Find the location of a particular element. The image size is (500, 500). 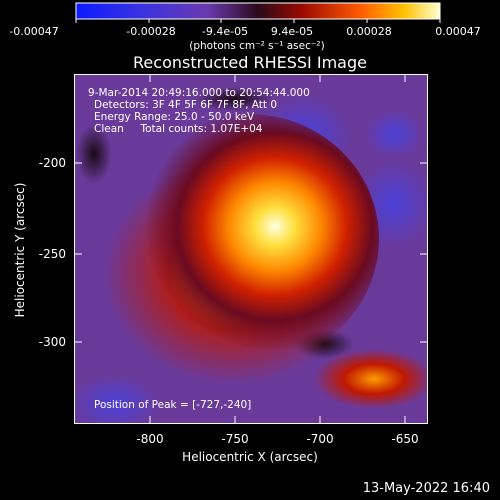

colorbar-tick-label: 0.00028 is located at coordinates (369, 31).